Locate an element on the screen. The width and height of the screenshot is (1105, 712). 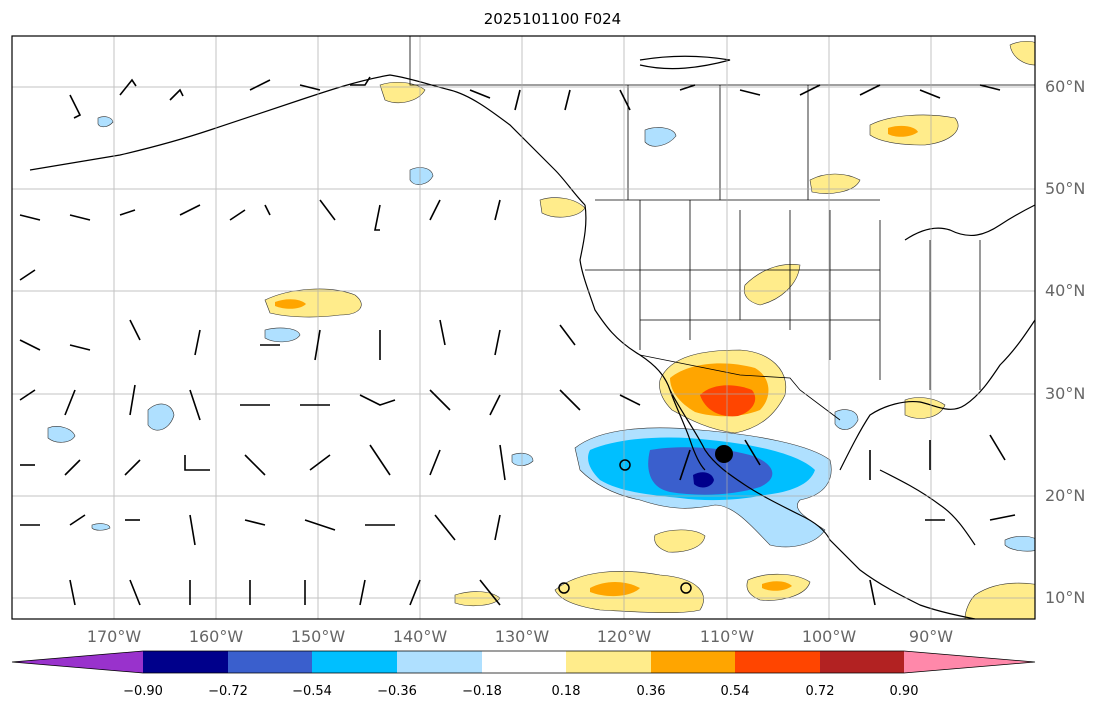
colorbar-tick: −0.90 is located at coordinates (143, 691).